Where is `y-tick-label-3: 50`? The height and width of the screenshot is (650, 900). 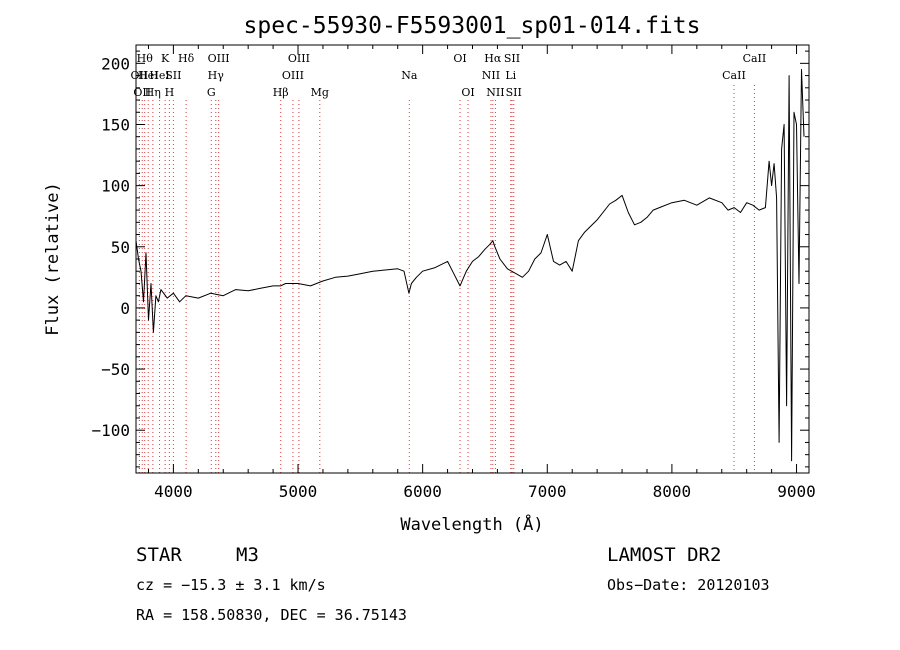 y-tick-label-3: 50 is located at coordinates (120, 247).